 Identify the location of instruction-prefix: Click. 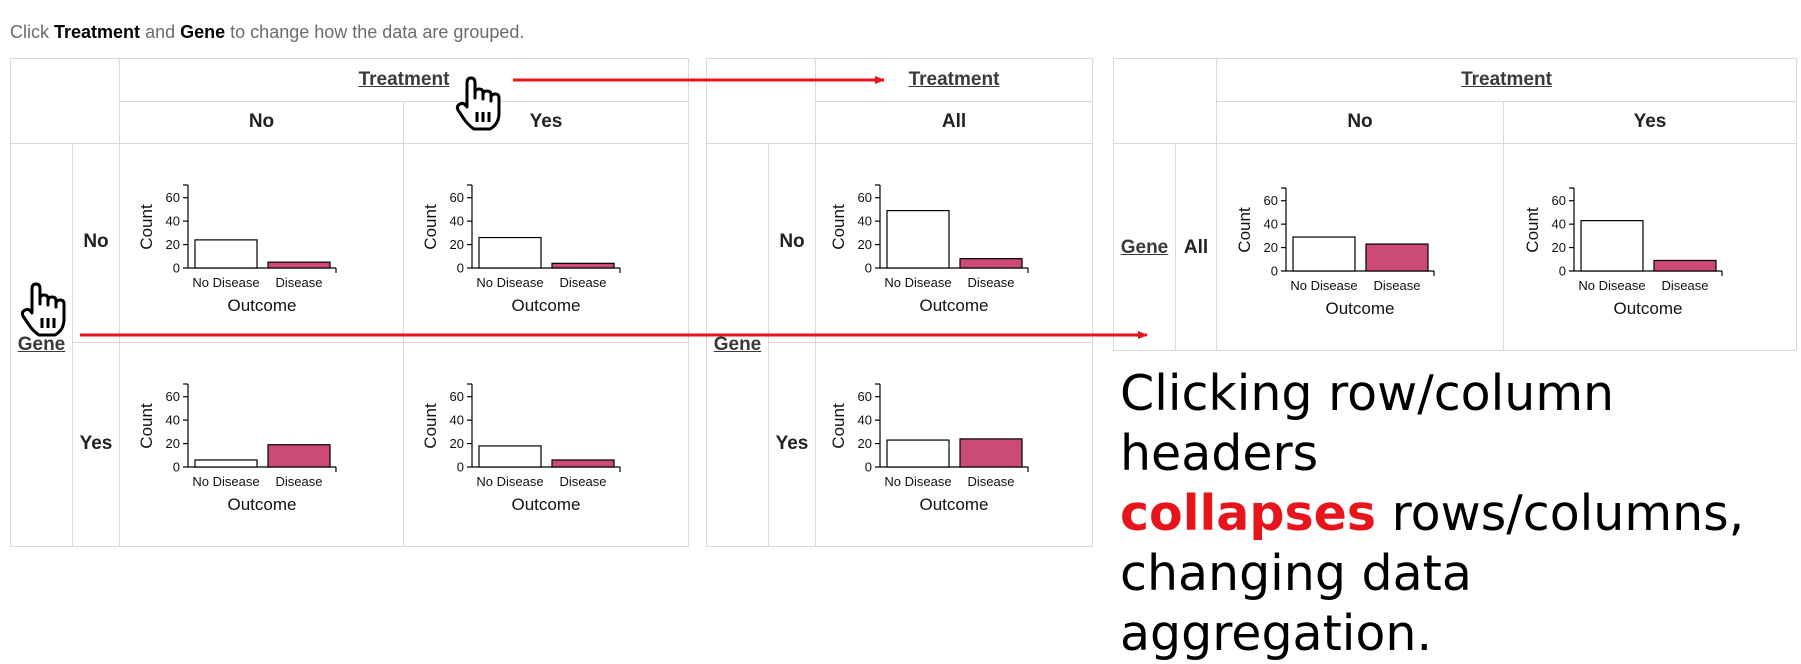
(29, 32).